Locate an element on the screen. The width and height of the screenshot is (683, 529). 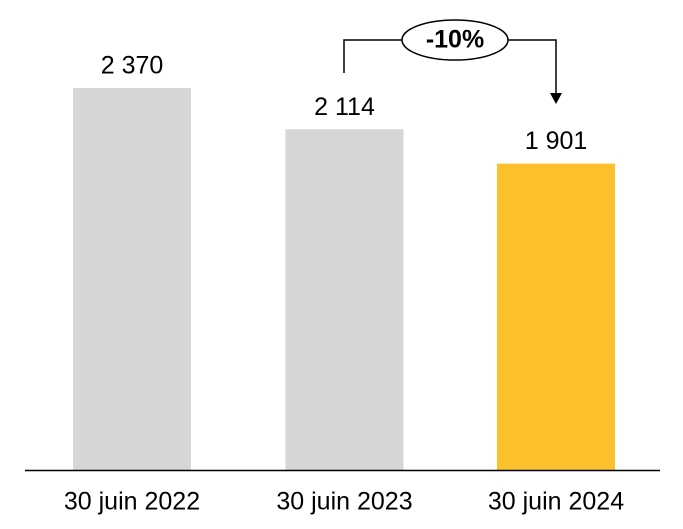
change-annotation: -10% is located at coordinates (452, 61).